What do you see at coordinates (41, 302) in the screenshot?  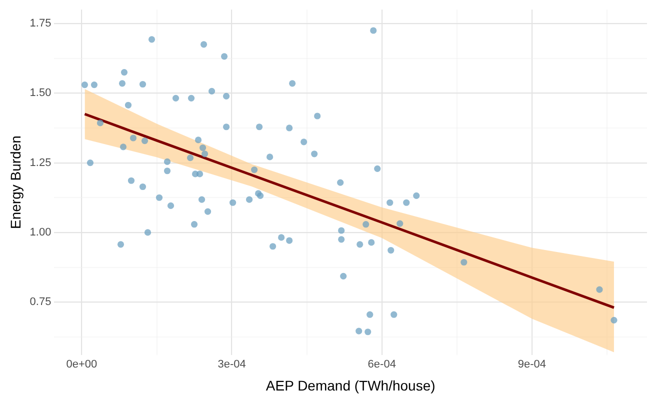 I see `y-tick-label: 0.75` at bounding box center [41, 302].